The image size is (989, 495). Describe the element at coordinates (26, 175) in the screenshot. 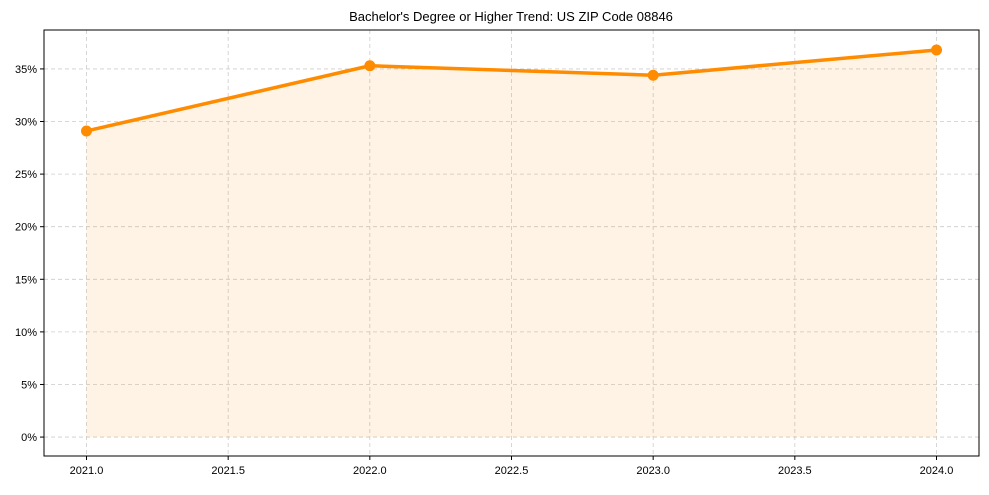

I see `y-tick-label: 25%` at that location.